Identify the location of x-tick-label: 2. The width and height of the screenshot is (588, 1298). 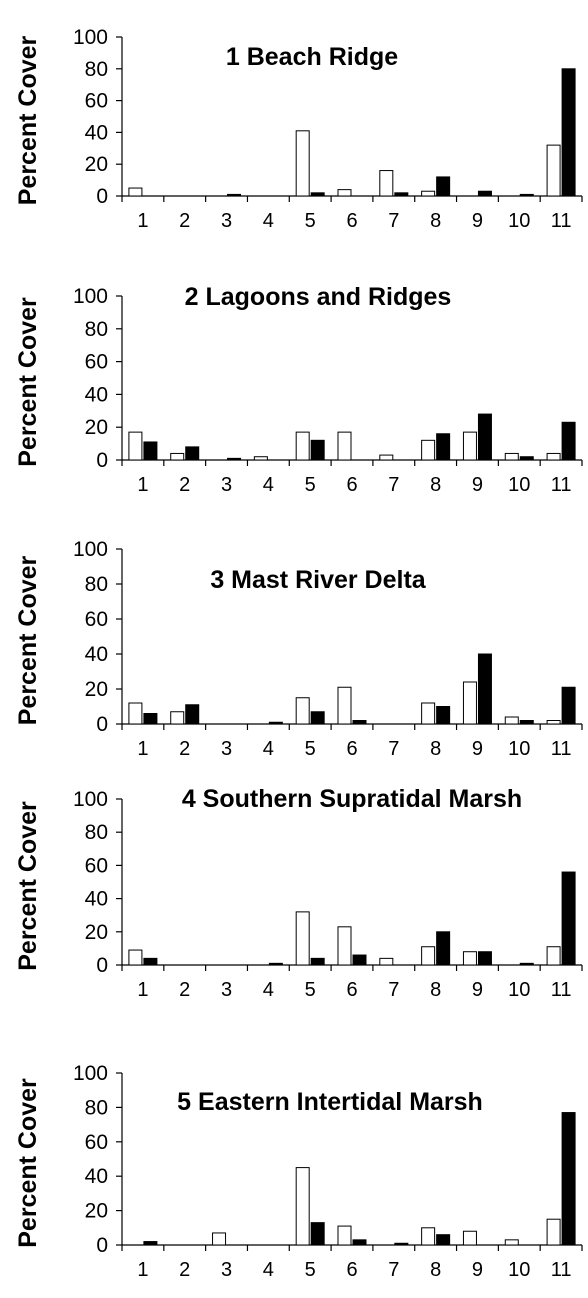
(184, 221).